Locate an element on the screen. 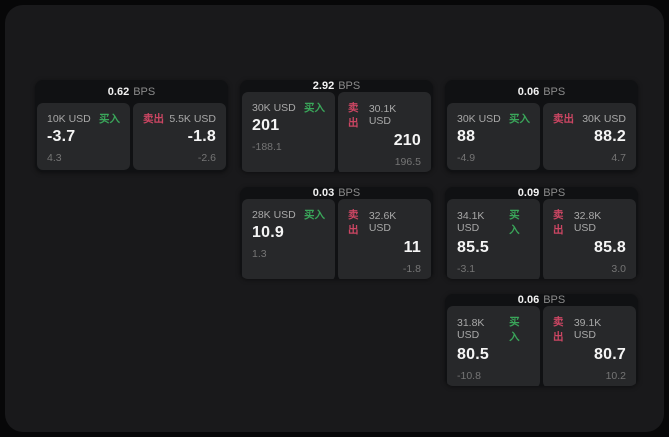  quote-tiles: 30K USD 买入 88 -4.9 卖出 30K USD 88.2 4.7 is located at coordinates (541, 137).